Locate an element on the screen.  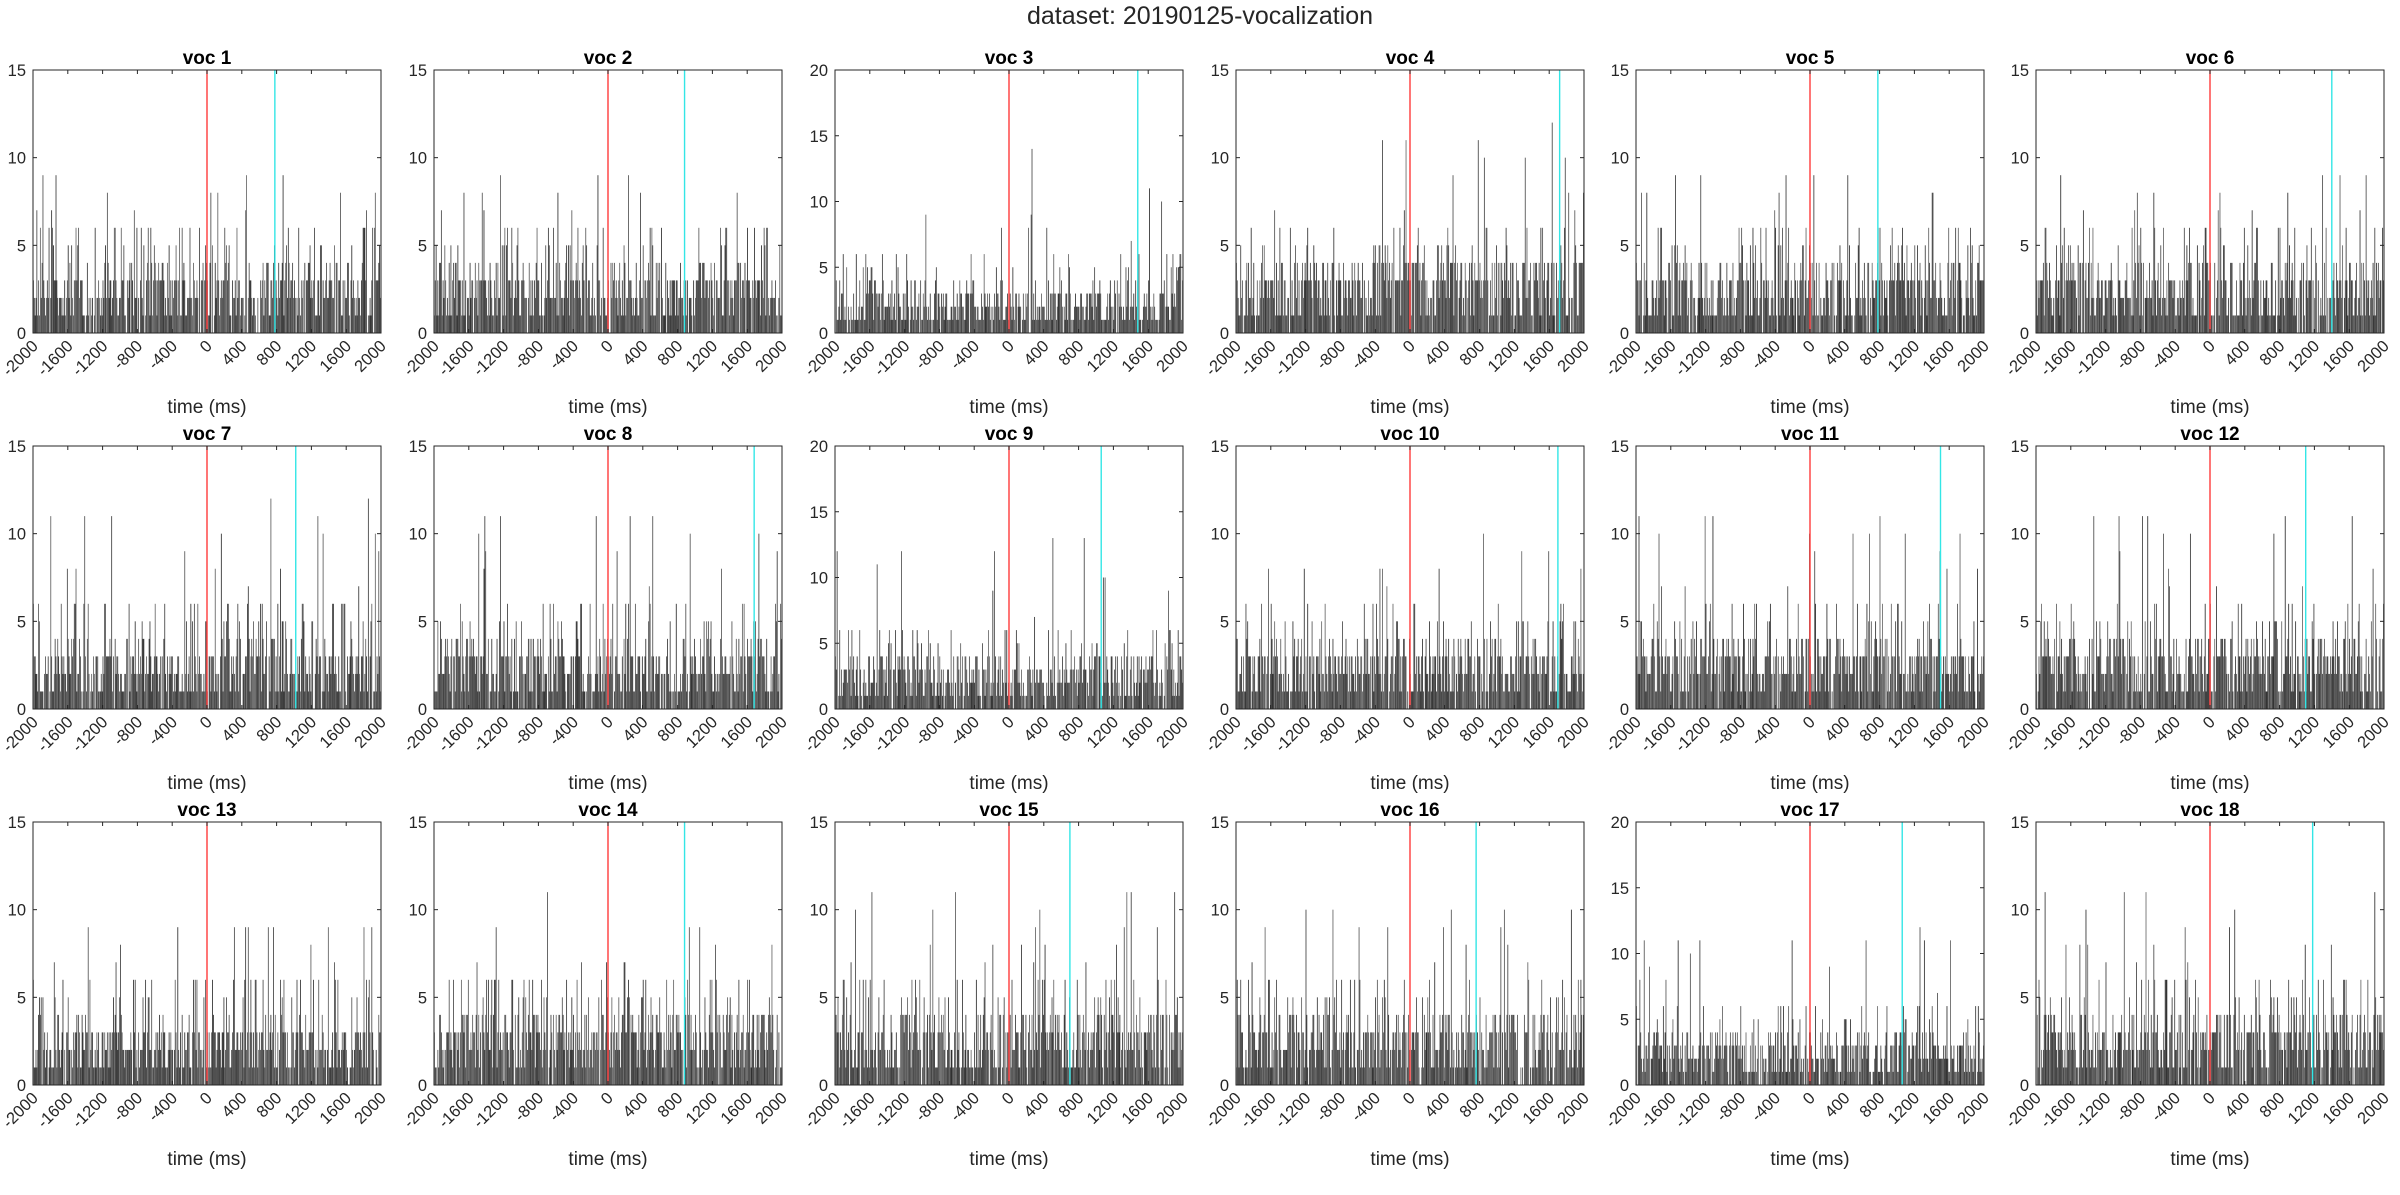
x-tick-label: -800 is located at coordinates (128, 355).